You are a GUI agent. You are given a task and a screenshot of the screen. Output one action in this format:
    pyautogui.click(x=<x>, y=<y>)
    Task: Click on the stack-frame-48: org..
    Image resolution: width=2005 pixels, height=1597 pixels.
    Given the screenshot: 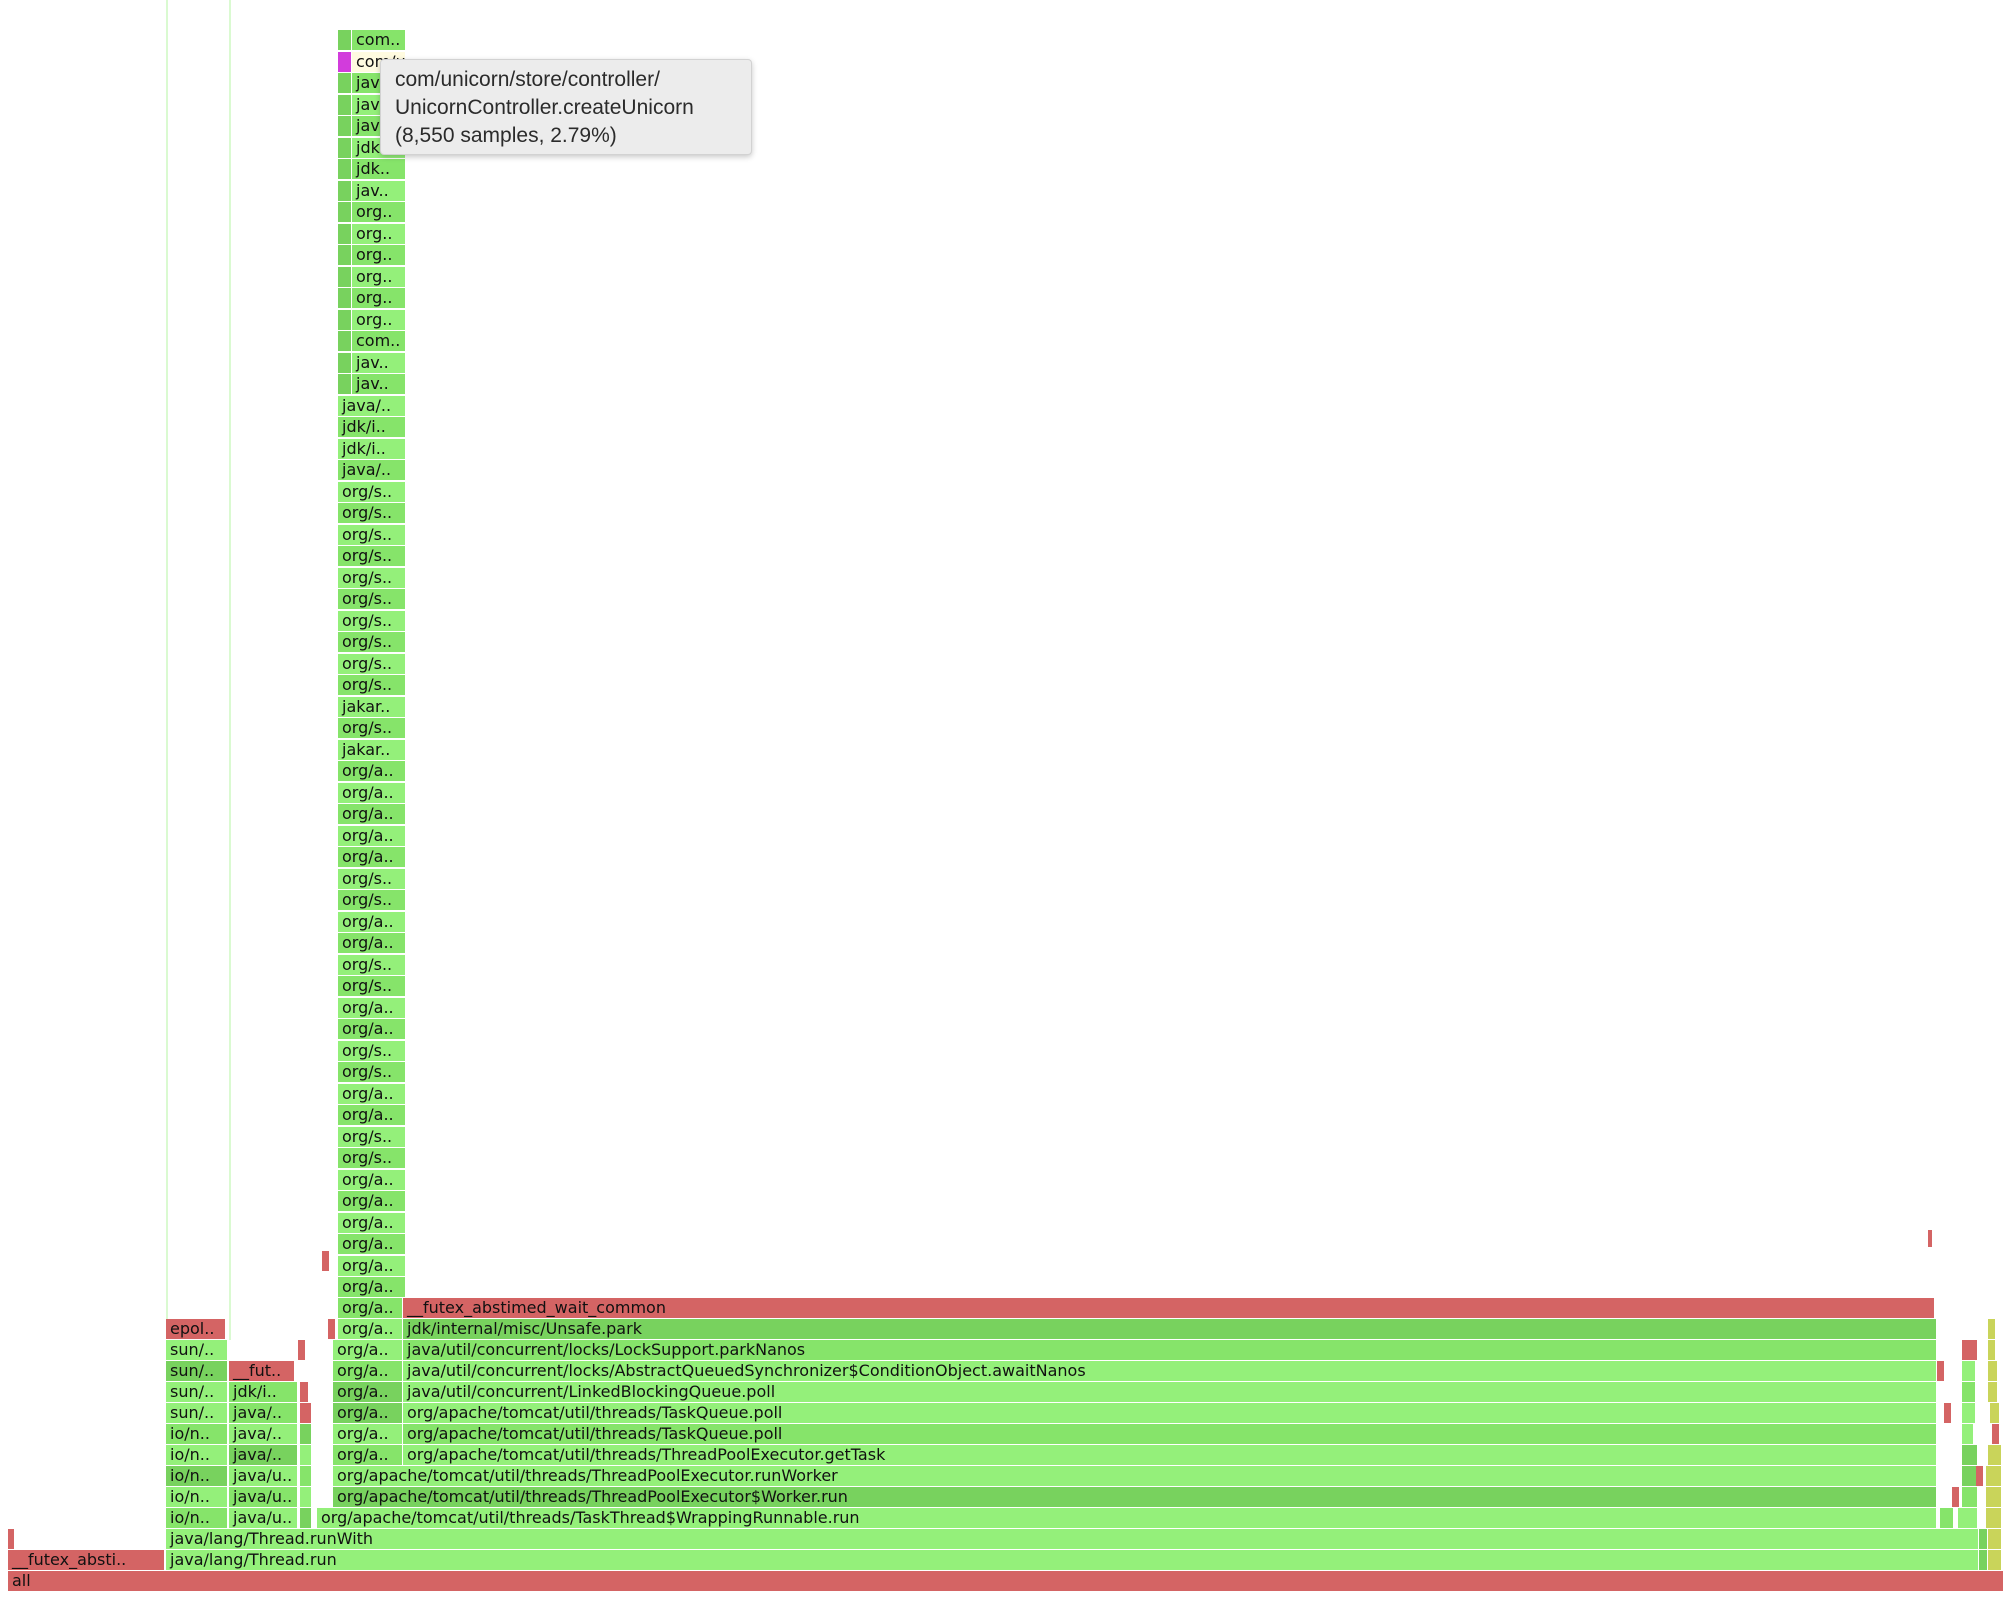 What is the action you would take?
    pyautogui.click(x=379, y=255)
    